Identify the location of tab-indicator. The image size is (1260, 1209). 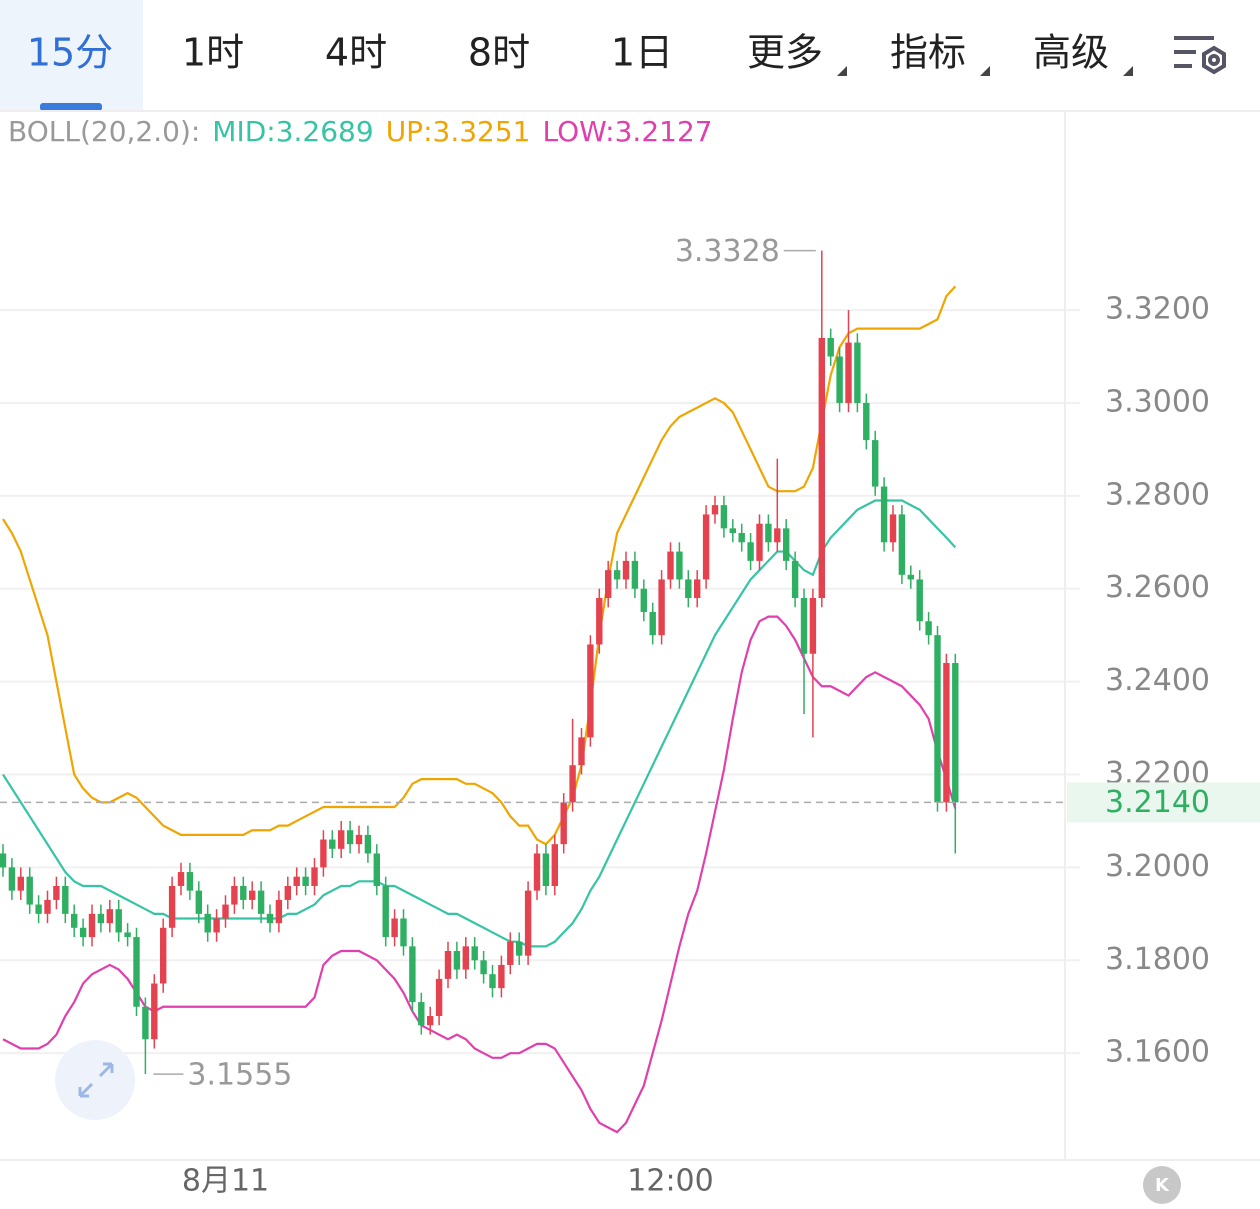
(71, 107).